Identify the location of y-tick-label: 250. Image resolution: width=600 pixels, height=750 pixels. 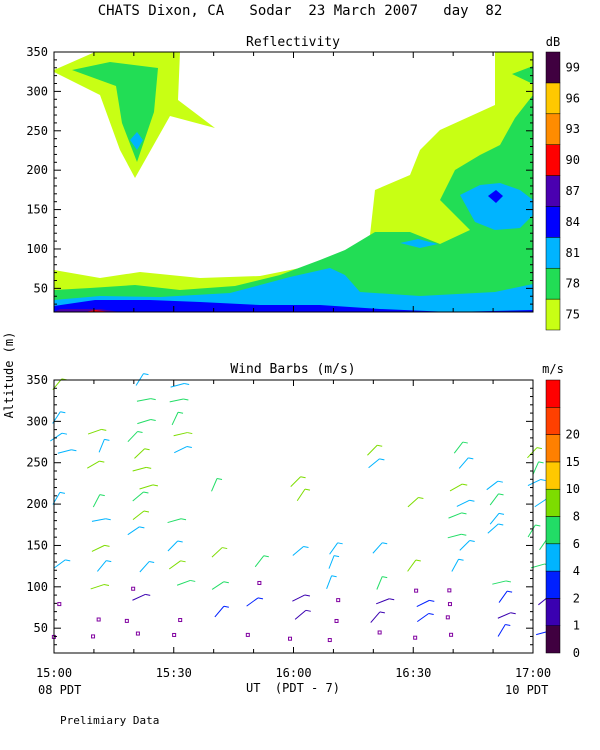
(37, 463).